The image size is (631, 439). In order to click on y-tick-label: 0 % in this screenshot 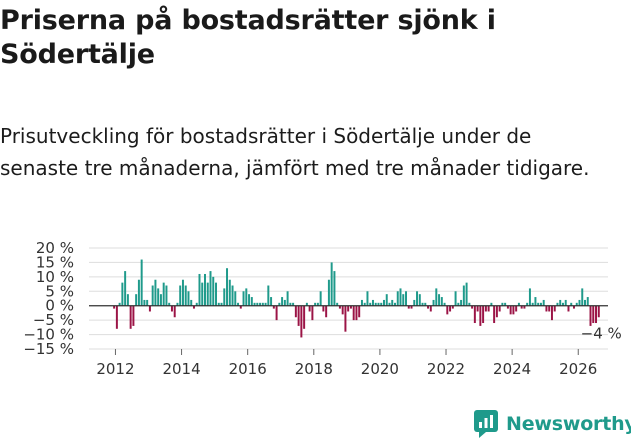, I will do `click(59, 306)`.